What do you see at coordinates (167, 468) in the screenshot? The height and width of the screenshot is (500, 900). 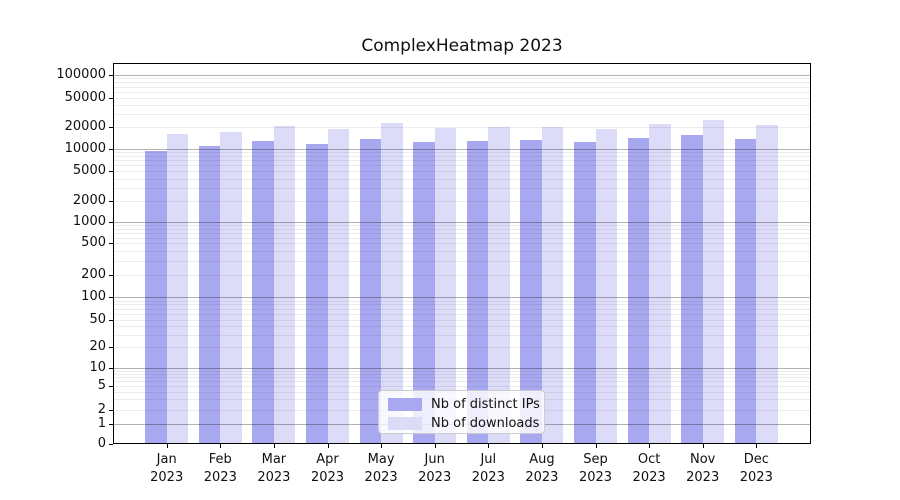 I see `x-axis-tick-label: Jan 2023` at bounding box center [167, 468].